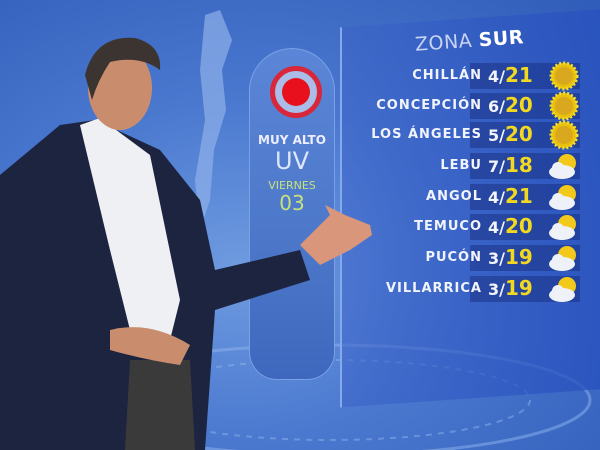 Image resolution: width=600 pixels, height=450 pixels. I want to click on forecast-row: LOS ÁNGELES 5/20, so click(480, 135).